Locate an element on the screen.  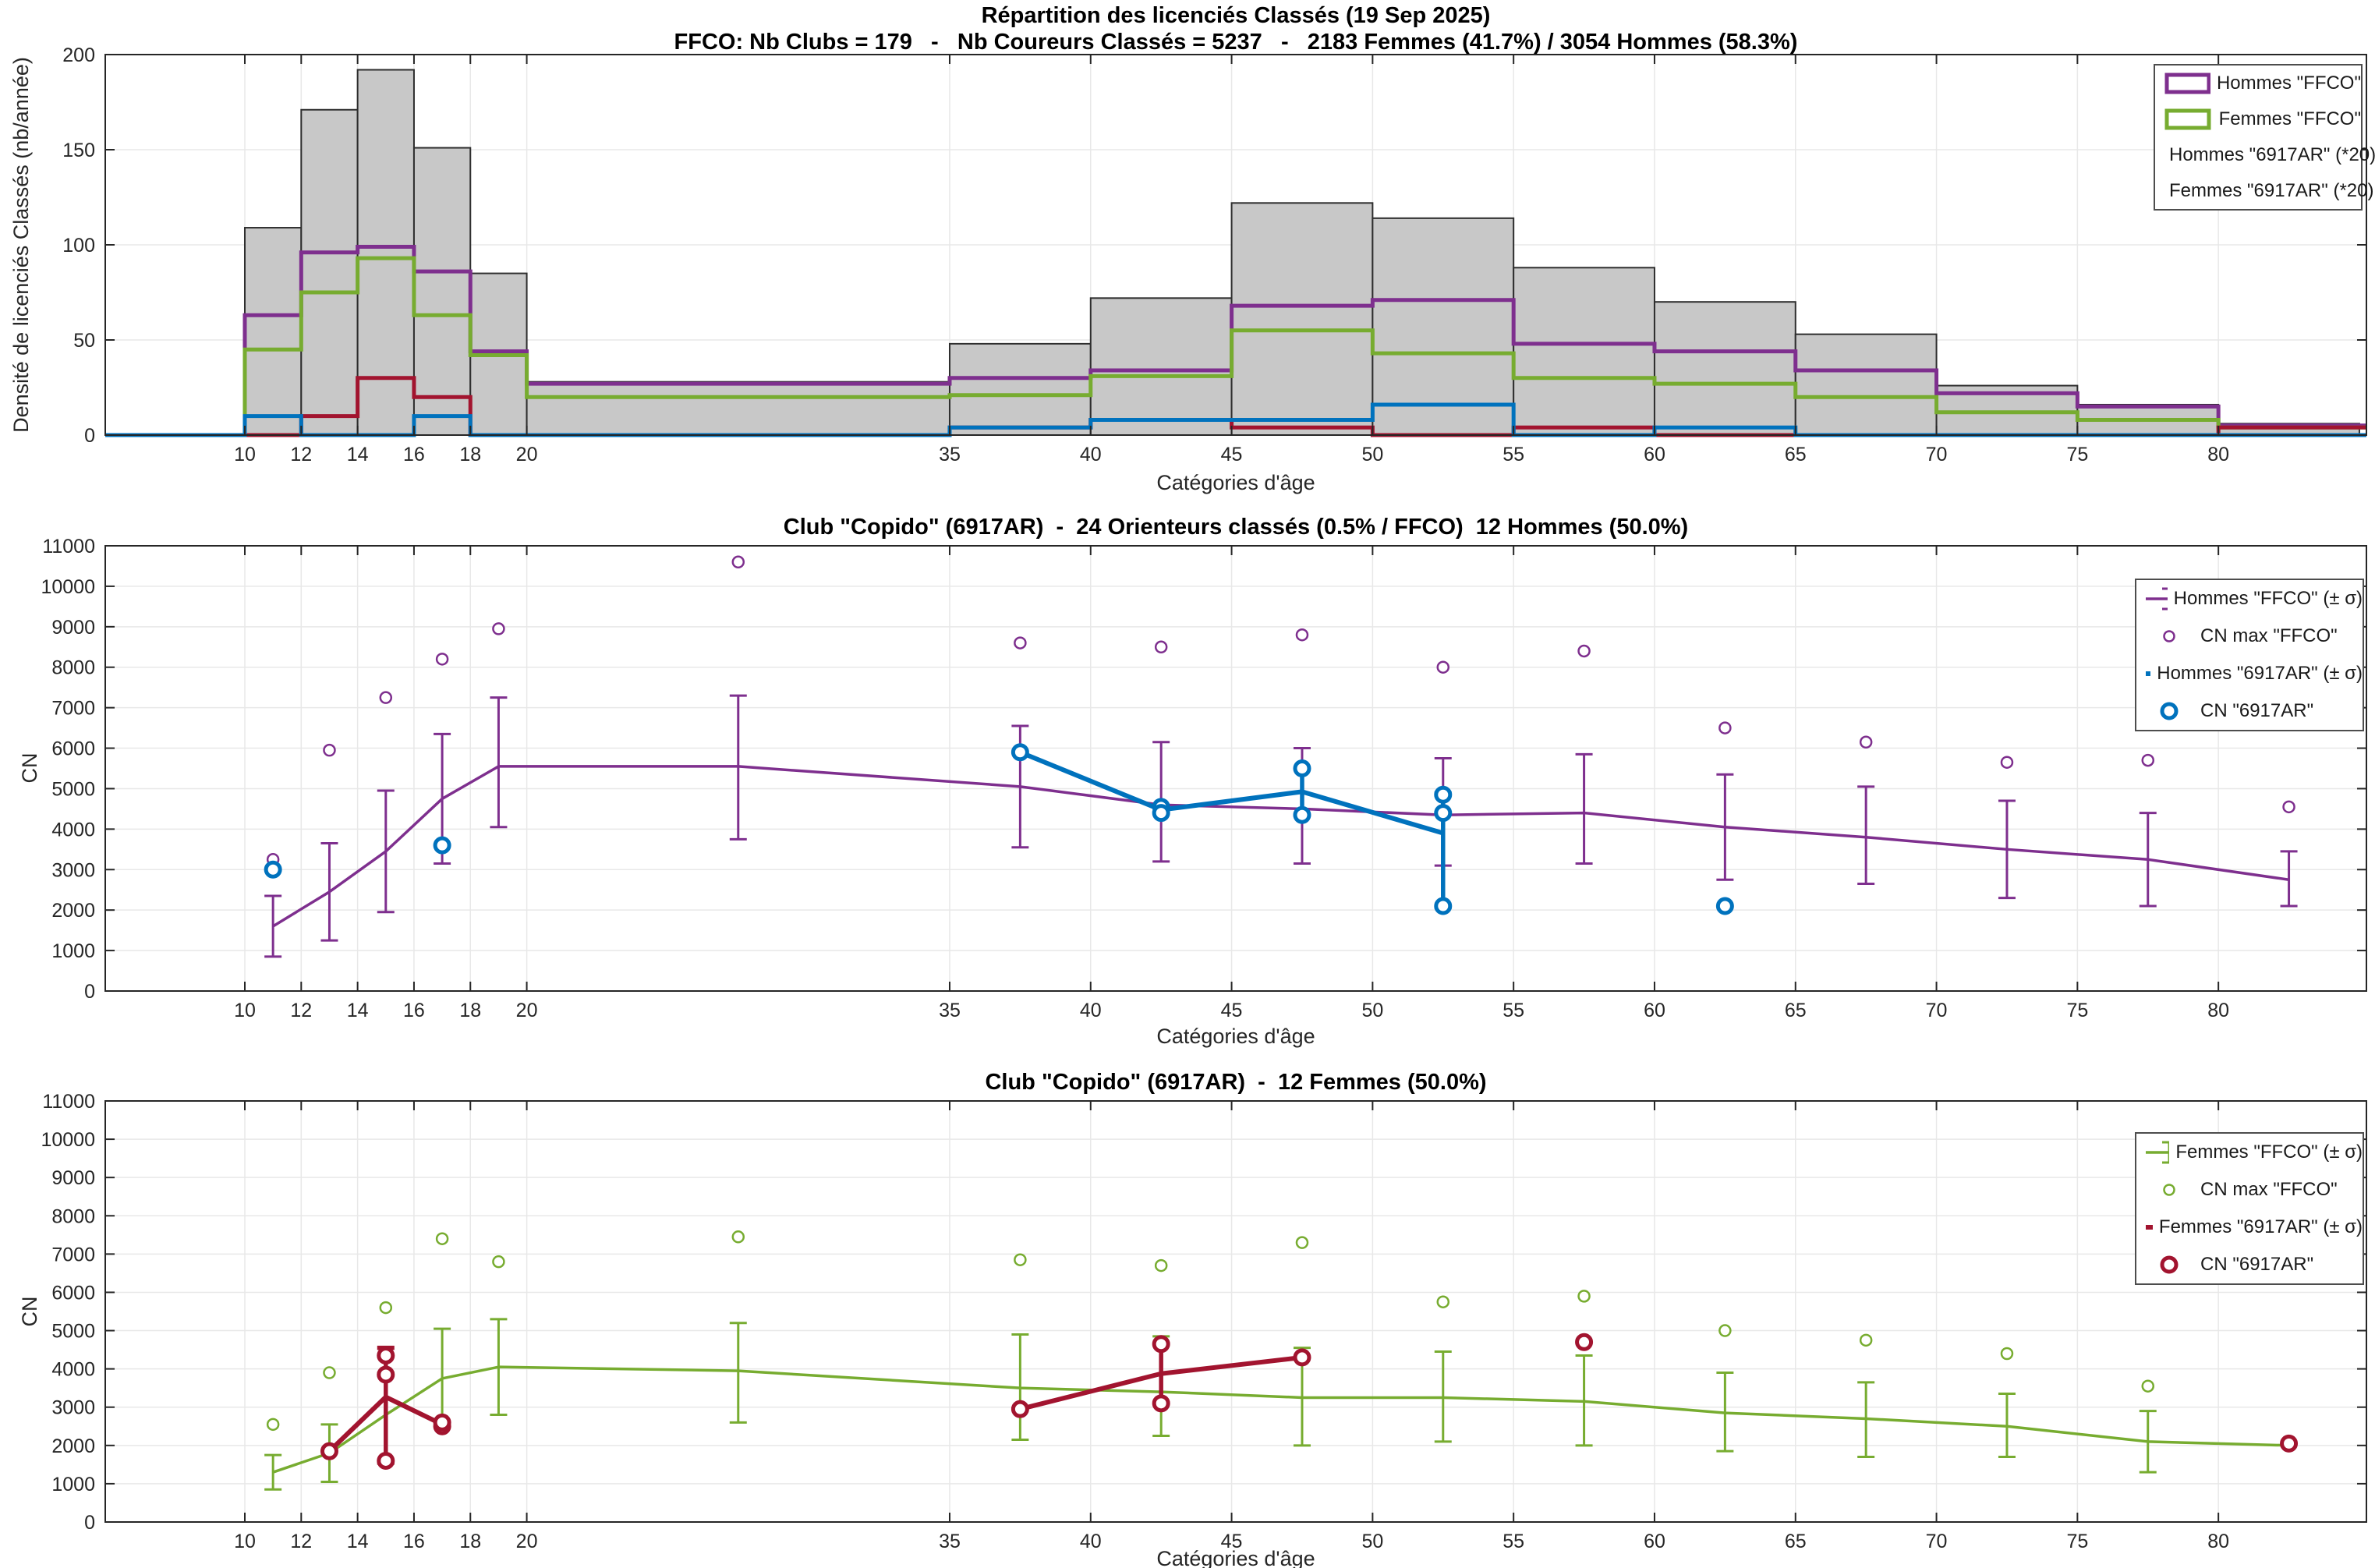
legend-item: Hommes "6917AR" (± σ) is located at coordinates (2249, 673).